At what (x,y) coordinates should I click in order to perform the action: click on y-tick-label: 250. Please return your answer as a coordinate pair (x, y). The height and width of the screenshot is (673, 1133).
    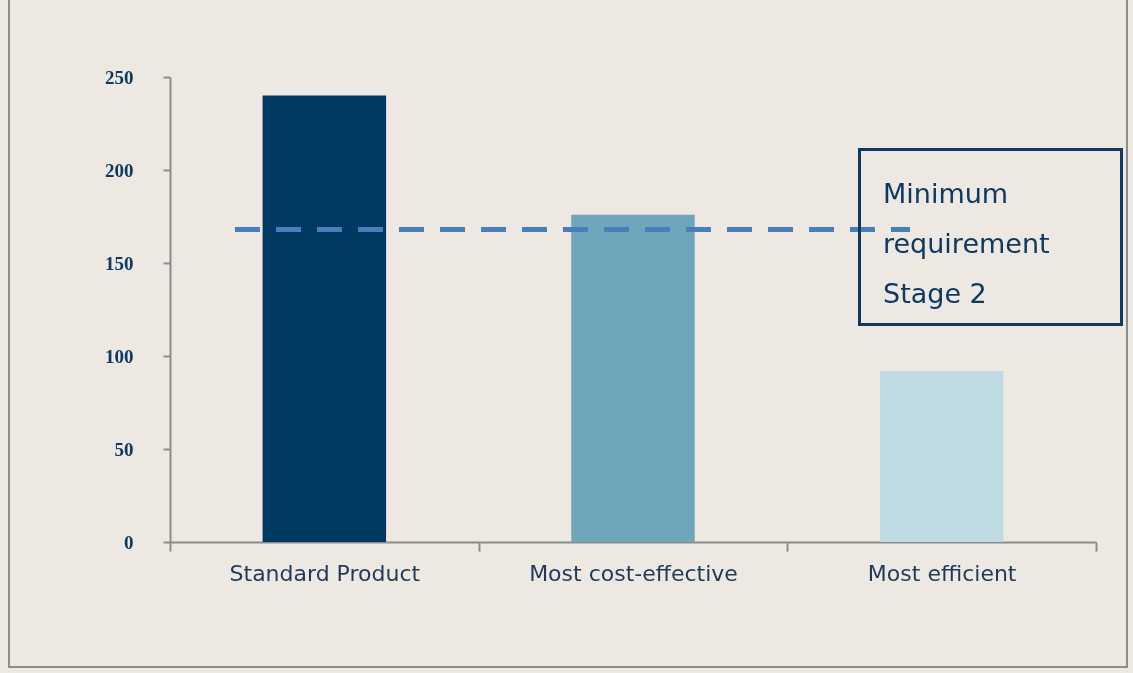
    Looking at the image, I should click on (119, 77).